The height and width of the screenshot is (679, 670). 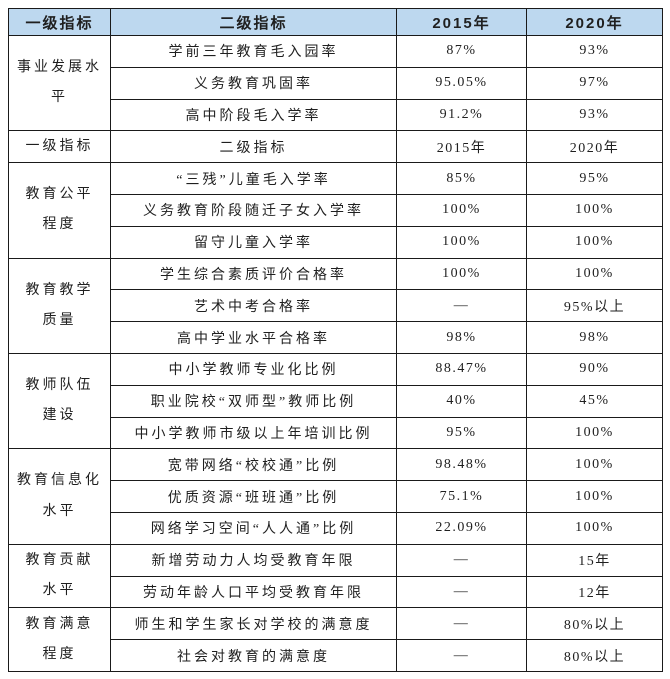 I want to click on indicator-cell: 网络学习空间“人人通”比例, so click(x=253, y=528).